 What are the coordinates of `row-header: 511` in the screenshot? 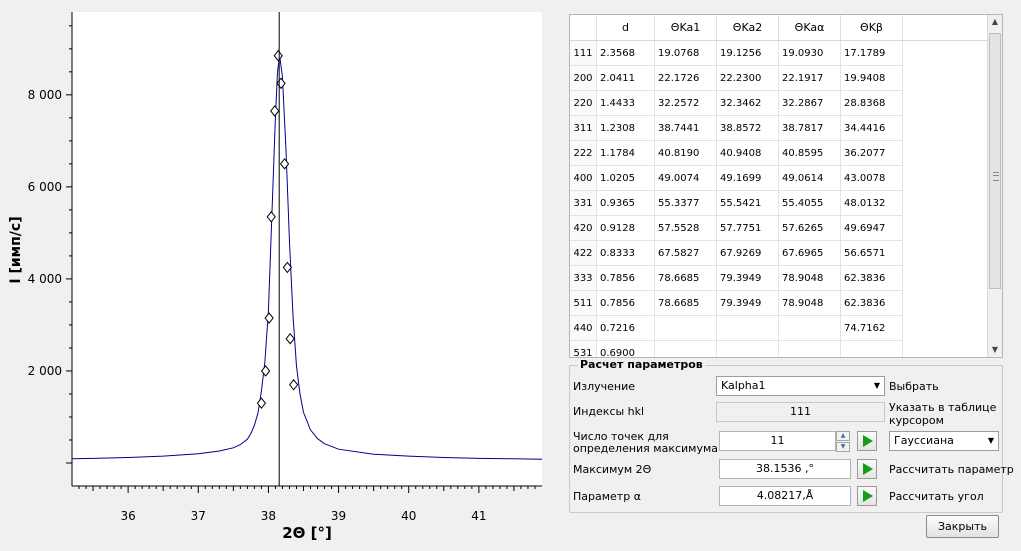 It's located at (583, 303).